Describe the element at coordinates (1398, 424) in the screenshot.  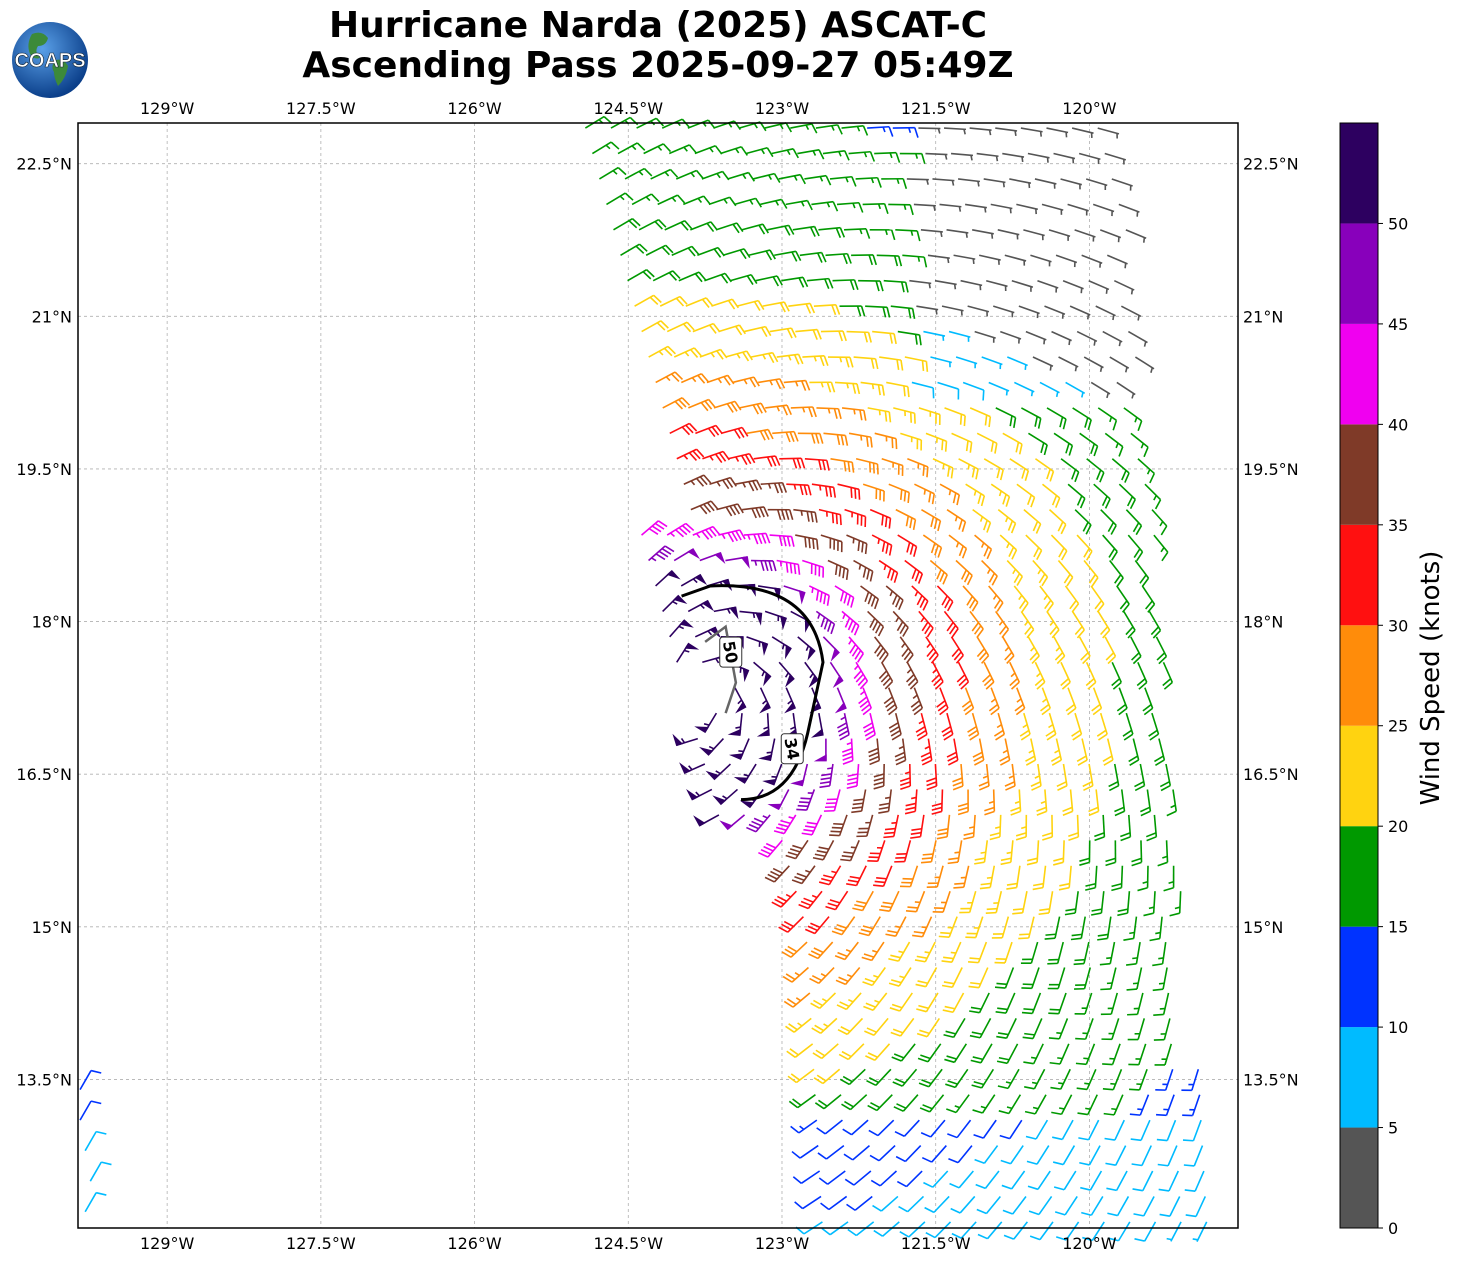
I see `colorbar-tick-label: 40` at that location.